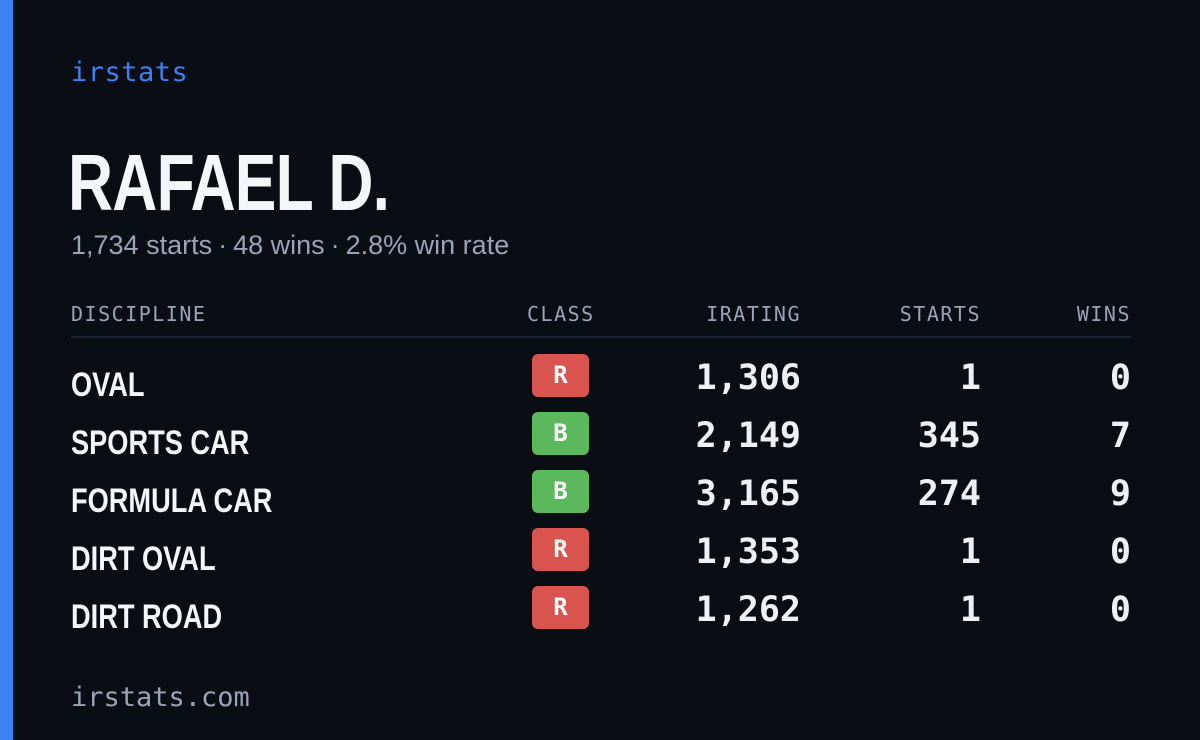 The image size is (1200, 740). I want to click on summary-win-rate: 2.8% win rate, so click(427, 245).